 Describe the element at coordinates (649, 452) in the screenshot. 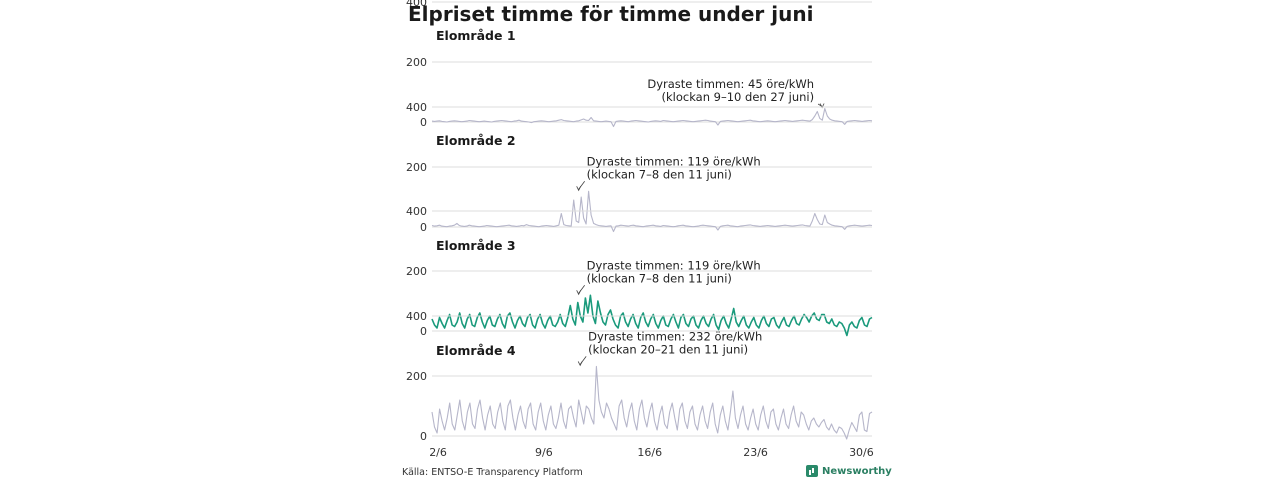

I see `x-tick-label: 16/6` at that location.